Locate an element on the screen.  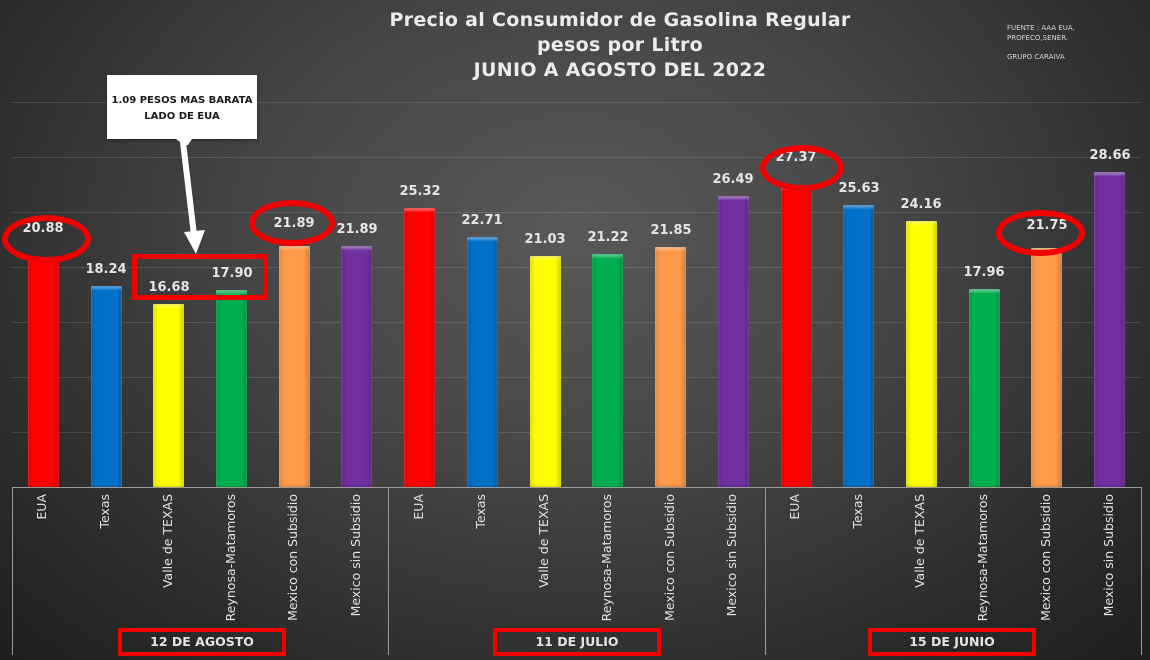
source-line1: FUENTE : AAA EUA, is located at coordinates (1041, 28).